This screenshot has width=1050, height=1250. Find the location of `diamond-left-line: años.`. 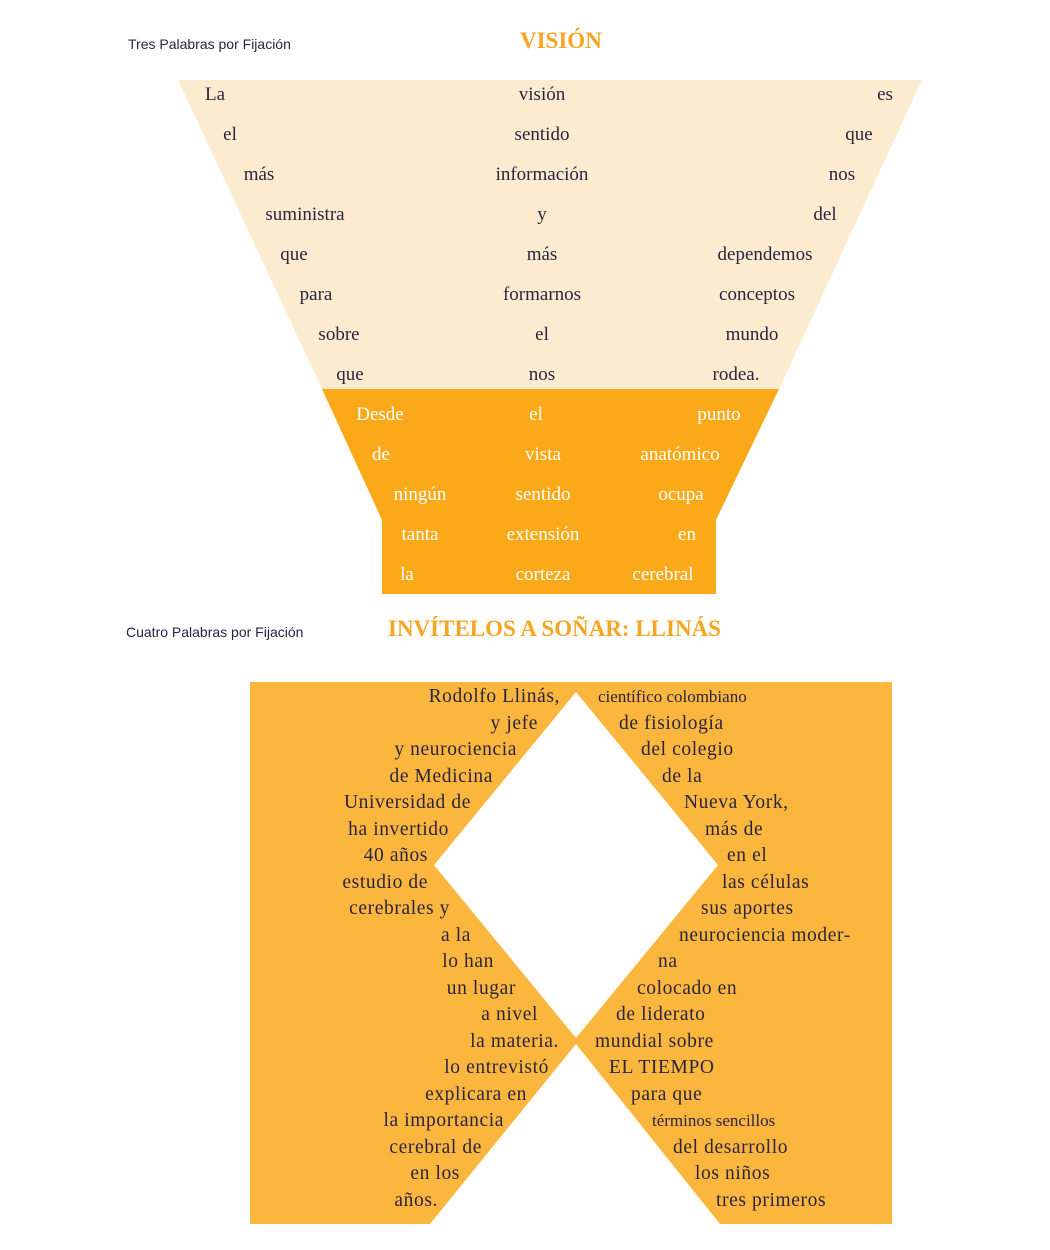

diamond-left-line: años. is located at coordinates (416, 1200).